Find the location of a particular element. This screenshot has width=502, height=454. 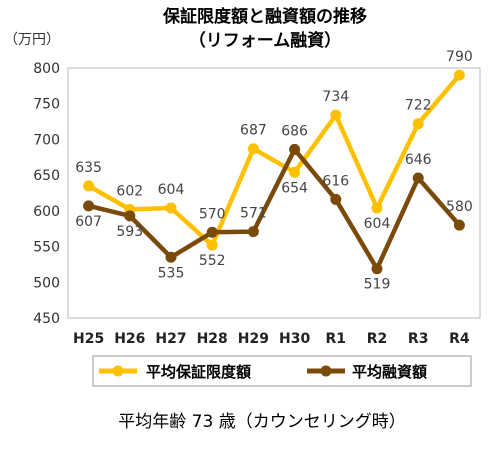

x-tick-label: H25 is located at coordinates (88, 339).